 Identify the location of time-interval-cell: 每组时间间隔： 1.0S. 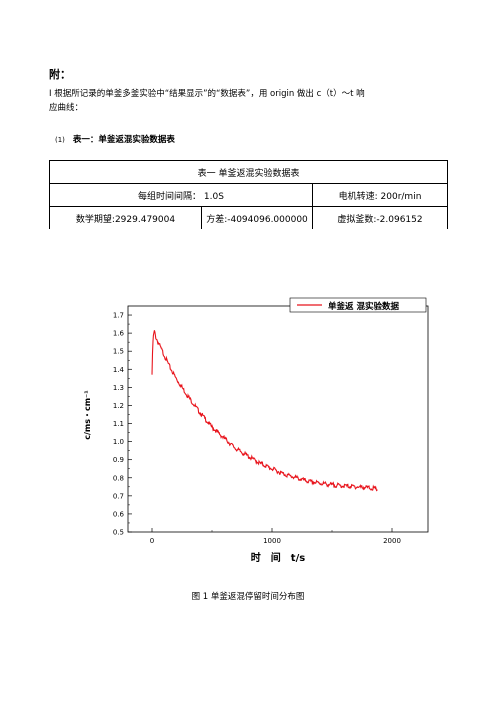
(181, 195).